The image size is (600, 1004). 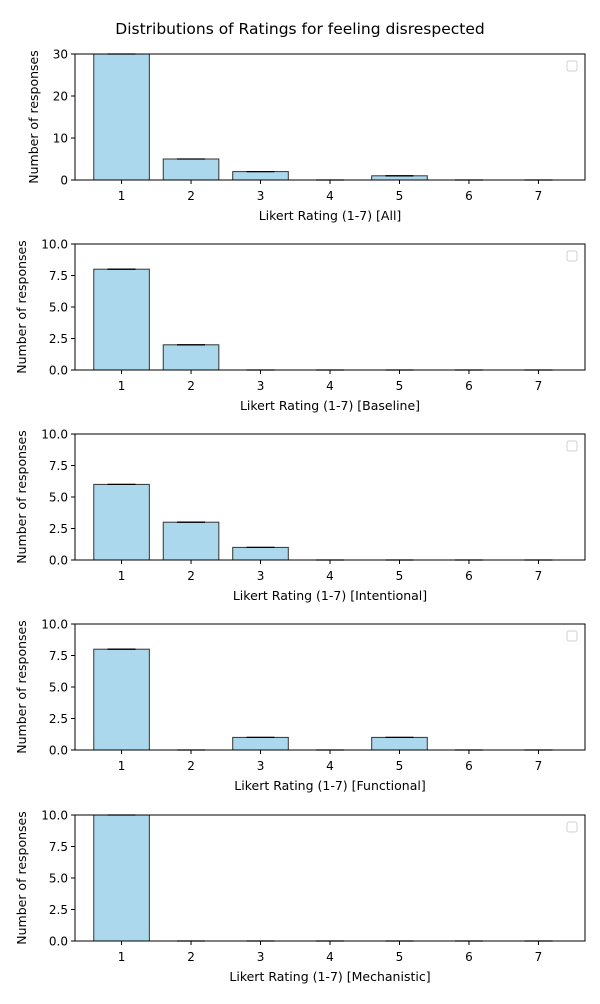 What do you see at coordinates (329, 785) in the screenshot?
I see `x-axis-label: Likert Rating (1-7) [Functional]` at bounding box center [329, 785].